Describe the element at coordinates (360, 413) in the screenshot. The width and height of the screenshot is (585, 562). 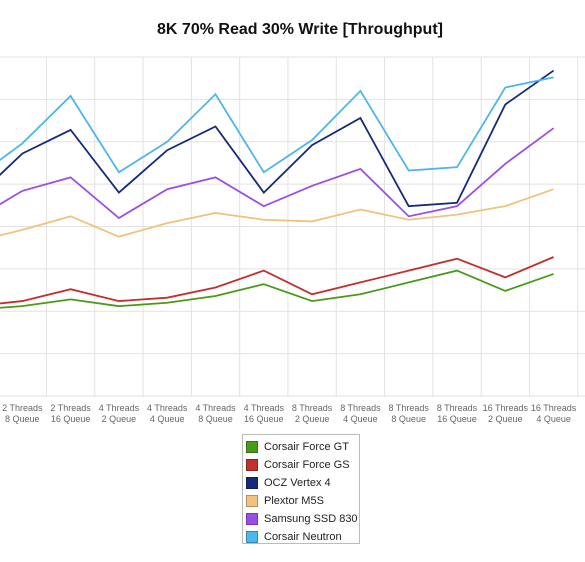
I see `x-tick-label: 8 Threads 4 Queue` at that location.